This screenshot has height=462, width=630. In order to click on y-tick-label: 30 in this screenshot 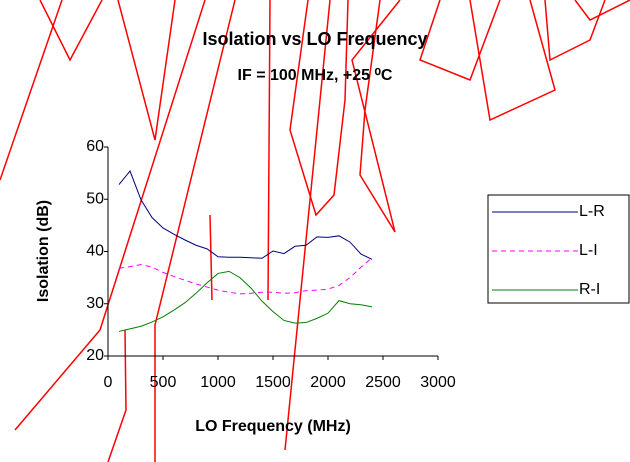, I will do `click(95, 303)`.